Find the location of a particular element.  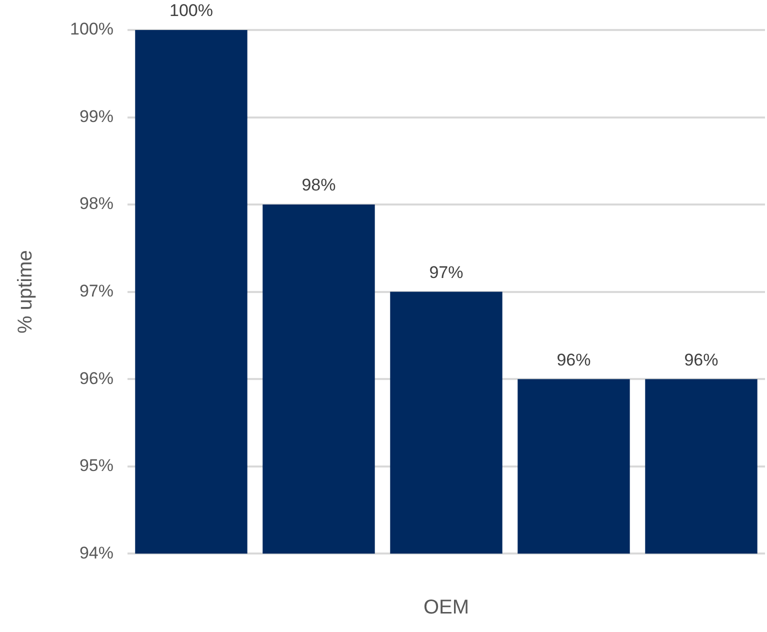

data-label: 97% is located at coordinates (446, 272).